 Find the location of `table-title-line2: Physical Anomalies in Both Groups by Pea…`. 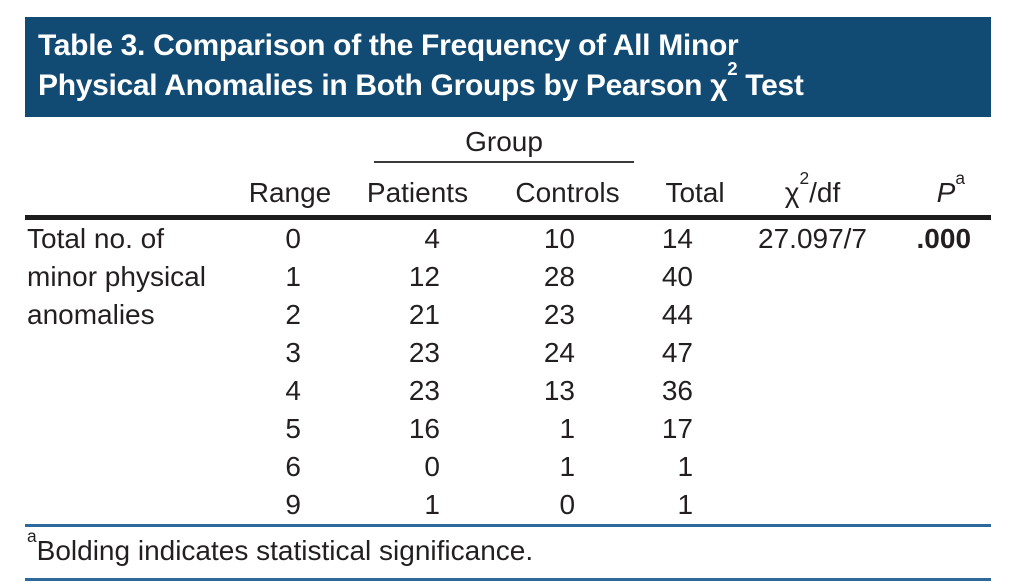

table-title-line2: Physical Anomalies in Both Groups by Pea… is located at coordinates (421, 79).